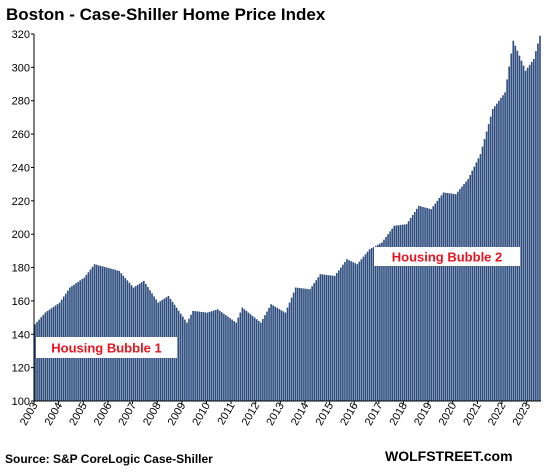 The image size is (545, 474). I want to click on x-tick-label: 2016, so click(349, 414).